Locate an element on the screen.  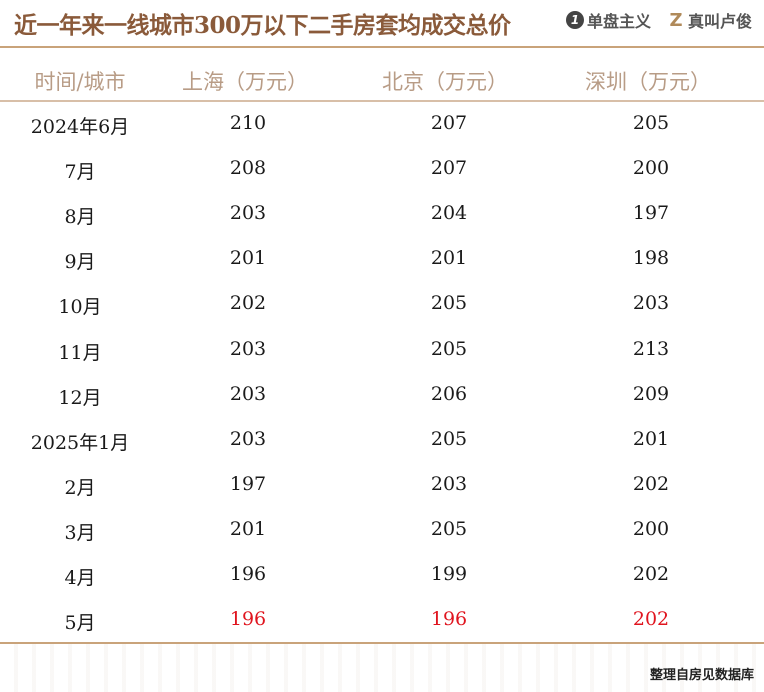
brand-danpan: 1 单盘主义 is located at coordinates (608, 20).